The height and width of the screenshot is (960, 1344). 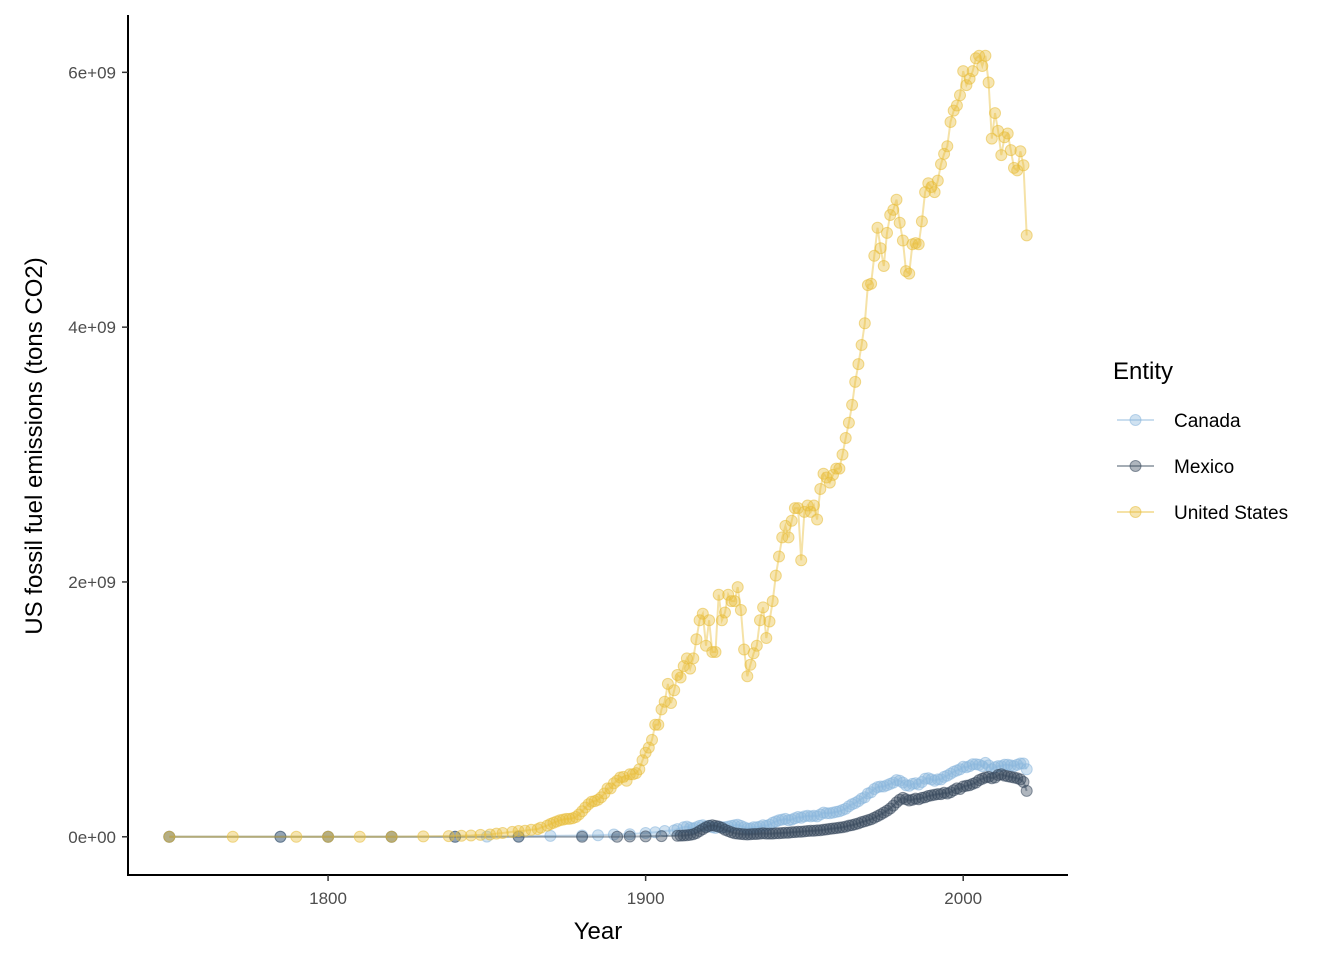 What do you see at coordinates (598, 931) in the screenshot?
I see `x-axis-title: Year` at bounding box center [598, 931].